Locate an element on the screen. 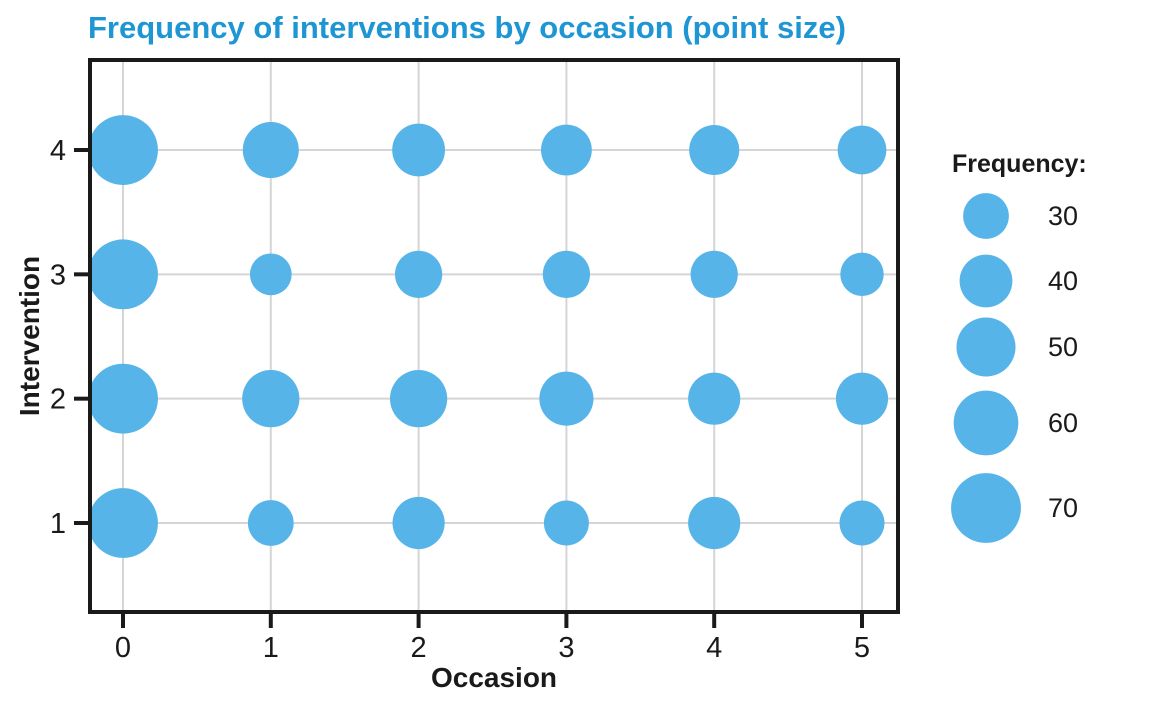 The image size is (1152, 711). bubble-occasion1-intervention1 is located at coordinates (270, 523).